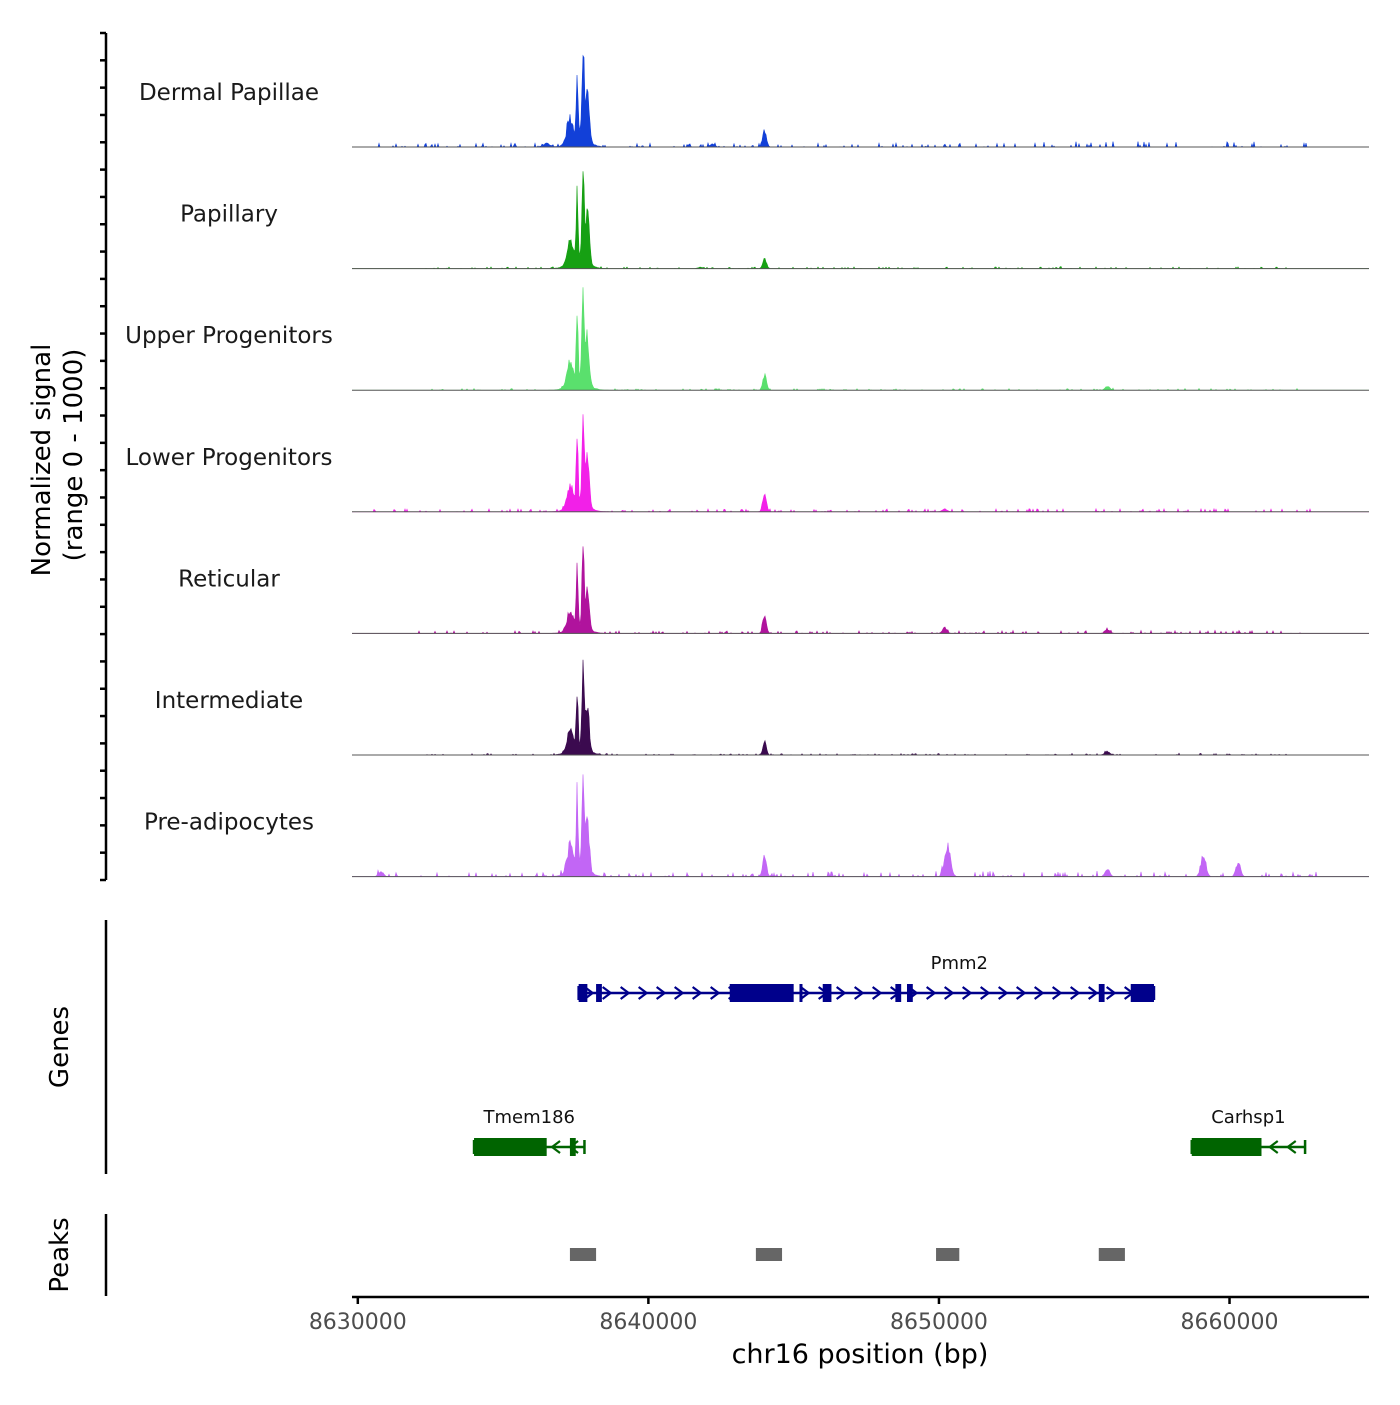 Image resolution: width=1400 pixels, height=1405 pixels. What do you see at coordinates (959, 963) in the screenshot?
I see `gene-label-0: Pmm2` at bounding box center [959, 963].